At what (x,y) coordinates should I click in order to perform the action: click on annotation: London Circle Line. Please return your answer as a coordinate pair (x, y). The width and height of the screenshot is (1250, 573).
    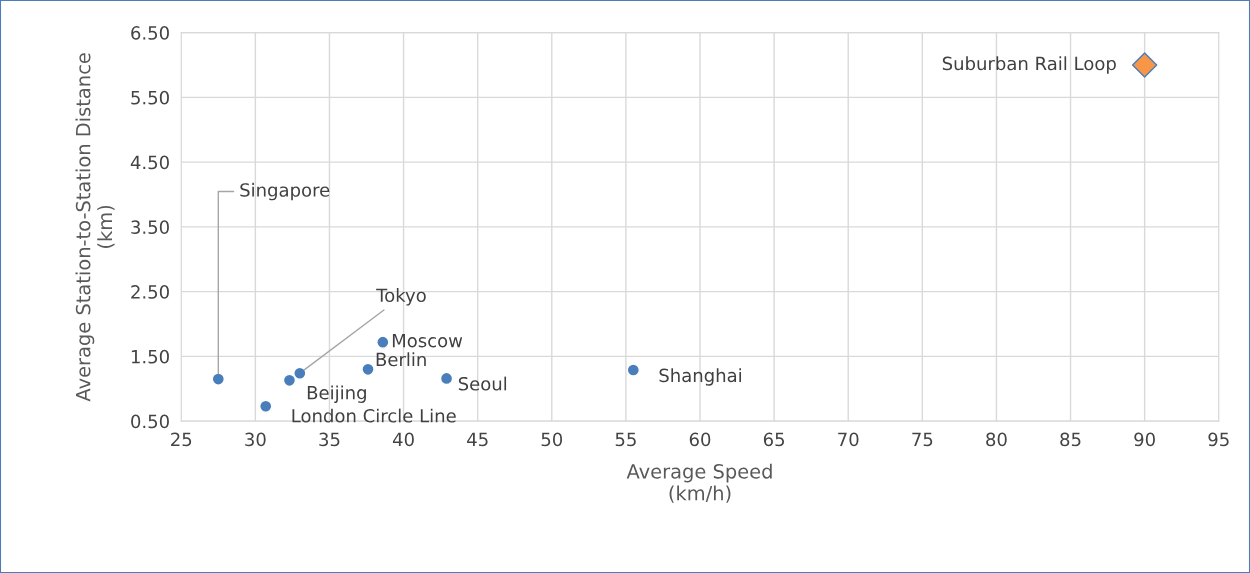
    Looking at the image, I should click on (374, 415).